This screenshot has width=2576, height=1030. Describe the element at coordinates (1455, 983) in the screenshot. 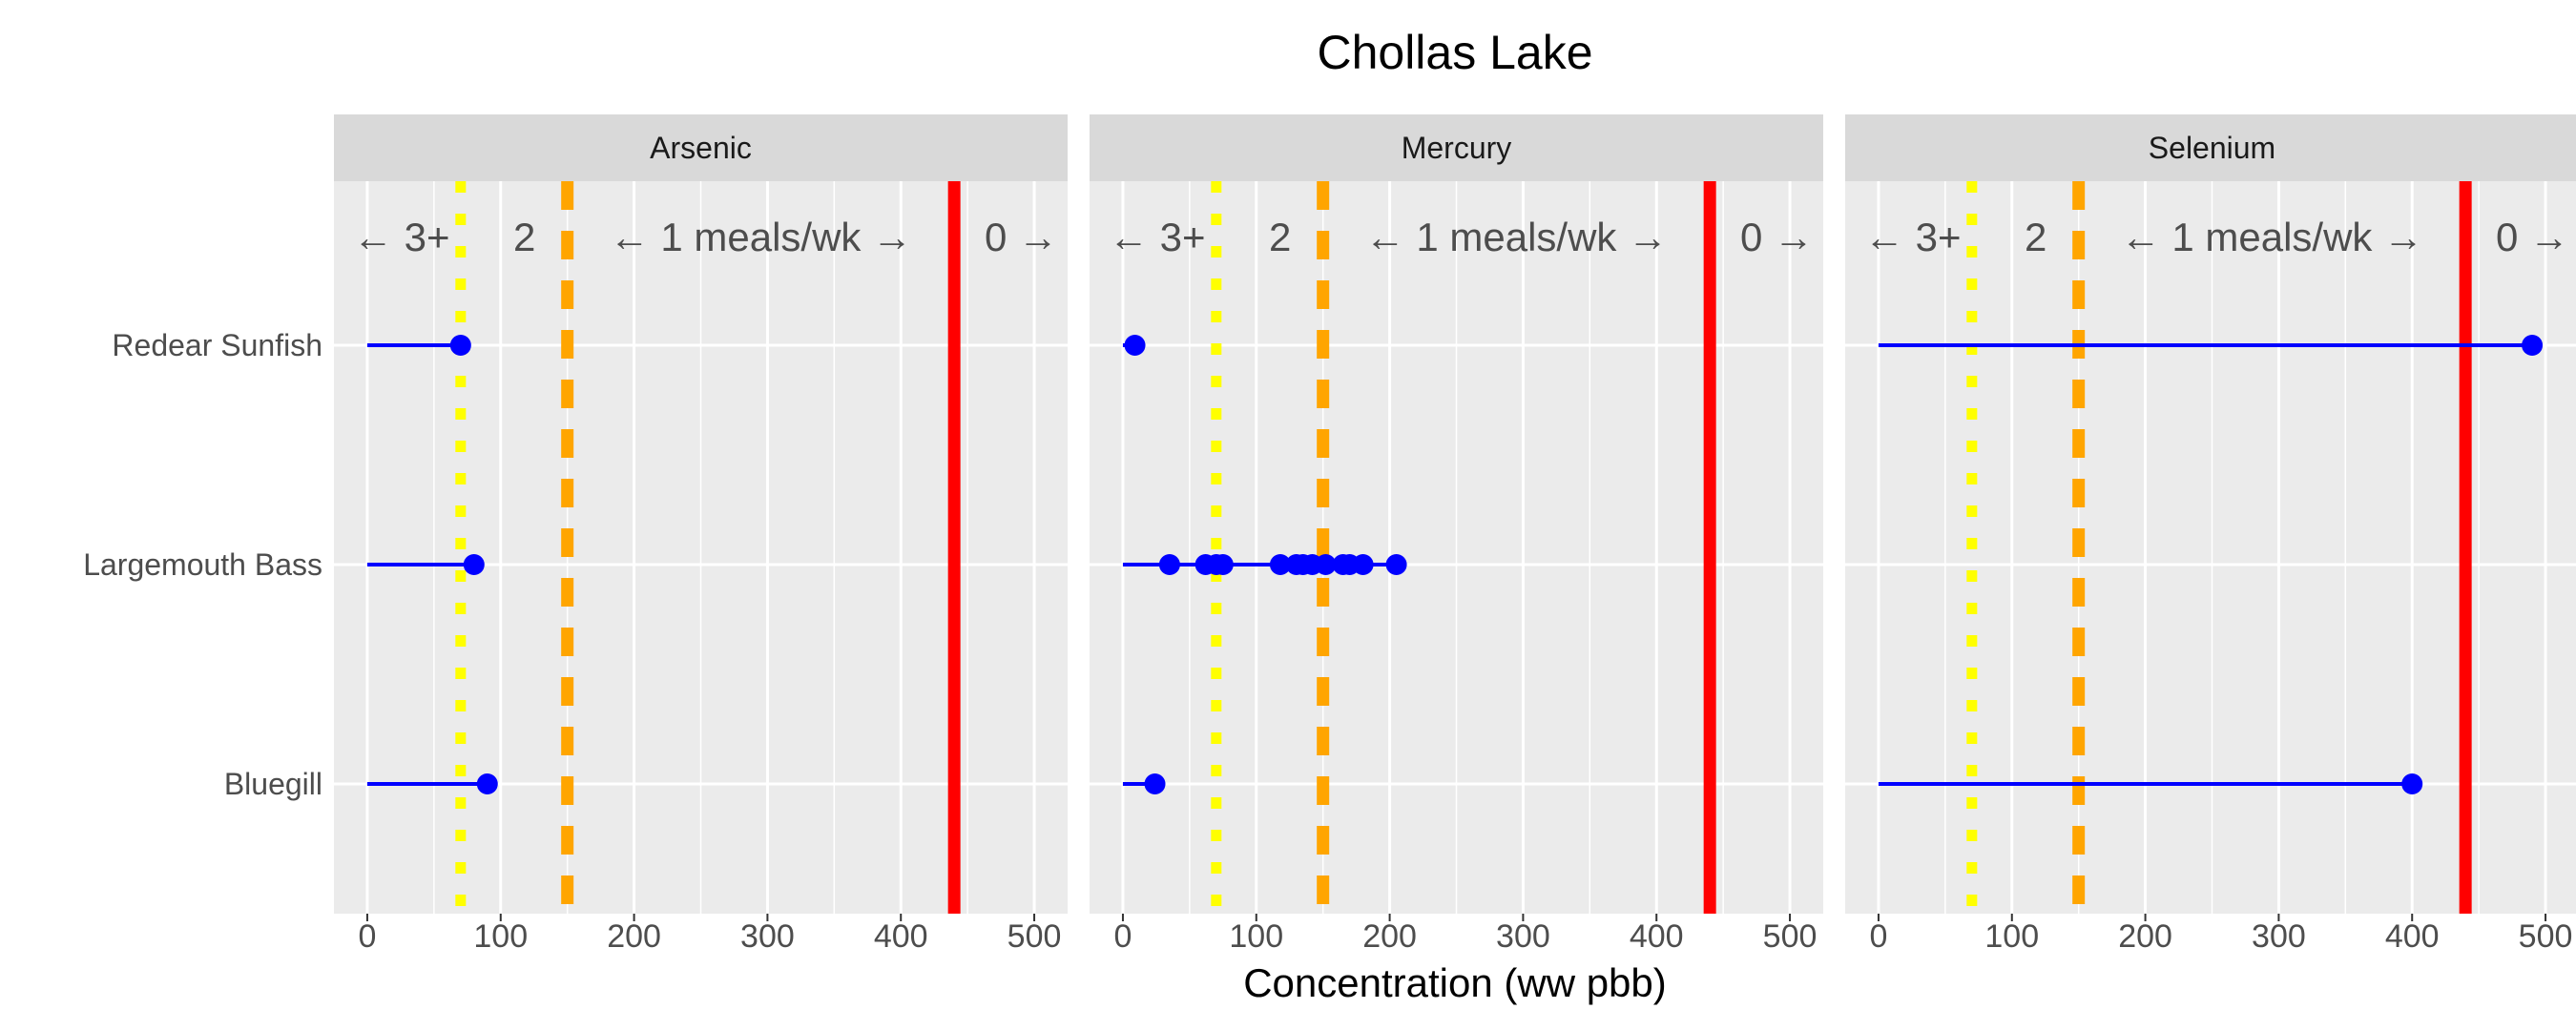

I see `x-axis-title: Concentration (ww pbb)` at that location.